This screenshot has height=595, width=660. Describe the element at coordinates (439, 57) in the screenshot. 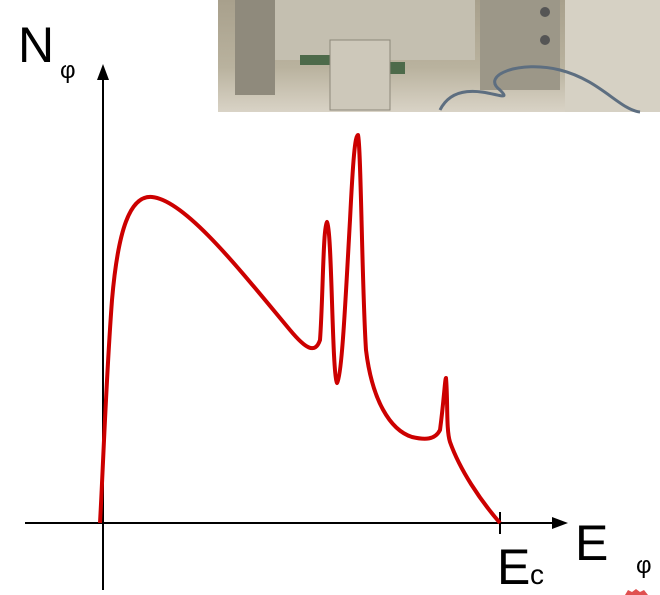

I see `photo` at that location.